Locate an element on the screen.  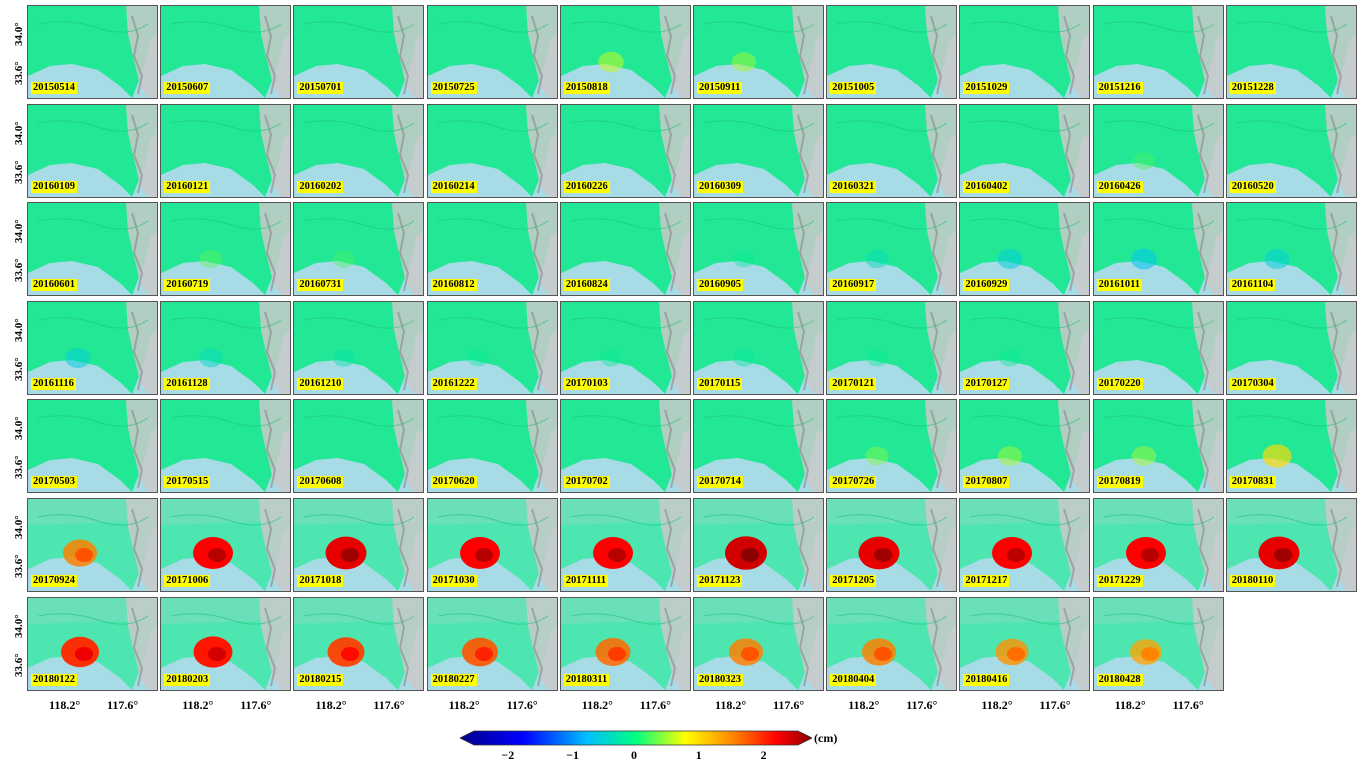
date-label: 20171006 is located at coordinates (187, 581).